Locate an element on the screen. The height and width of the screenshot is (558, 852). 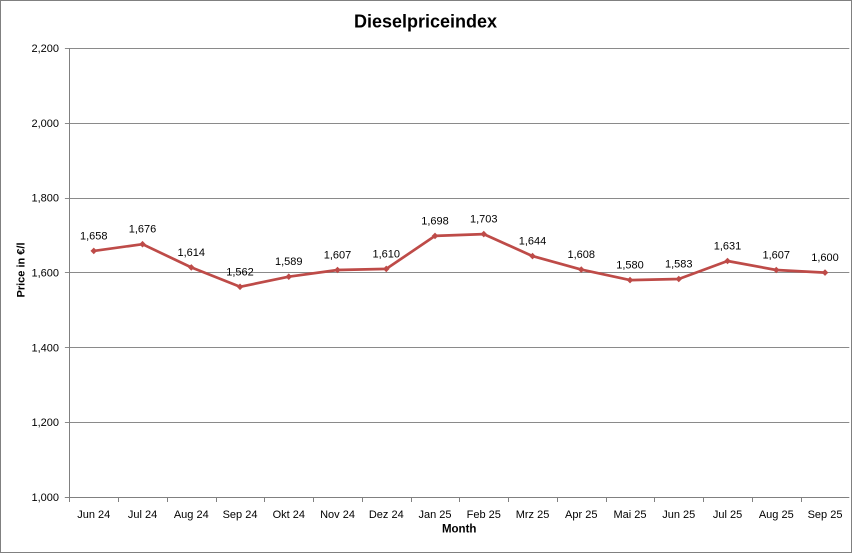
svg-text: 1,614 is located at coordinates (192, 253).